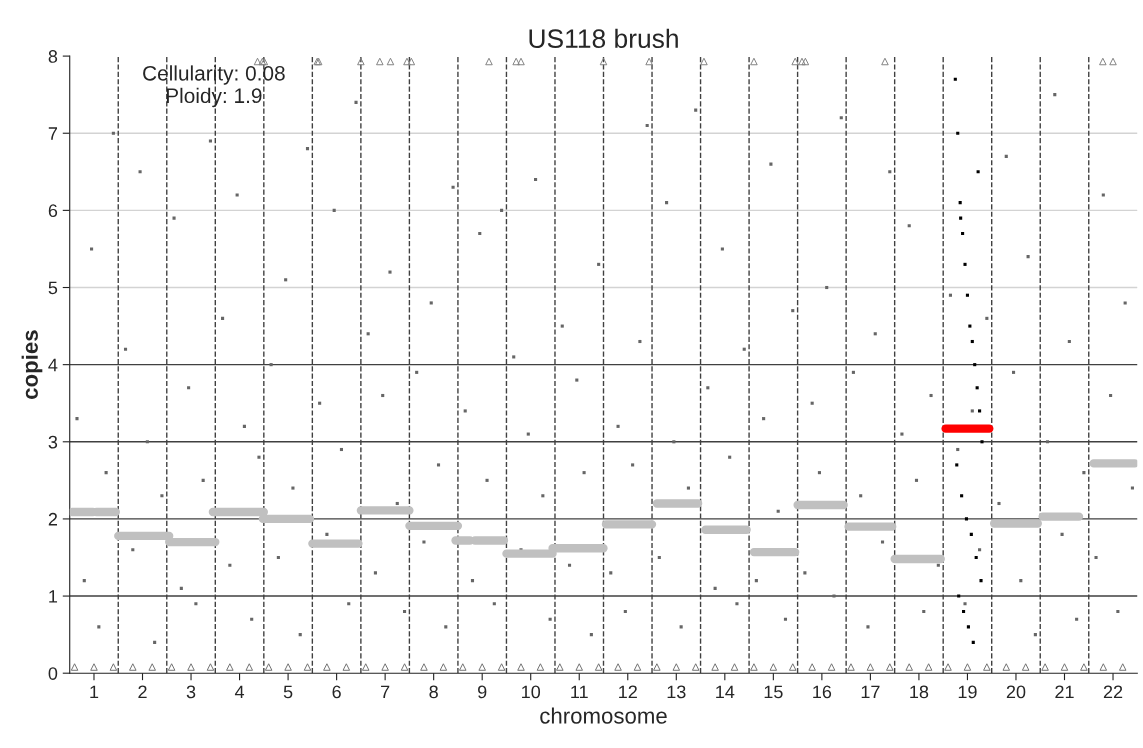 This screenshot has height=748, width=1143. Describe the element at coordinates (482, 692) in the screenshot. I see `x-tick-label: 9` at that location.